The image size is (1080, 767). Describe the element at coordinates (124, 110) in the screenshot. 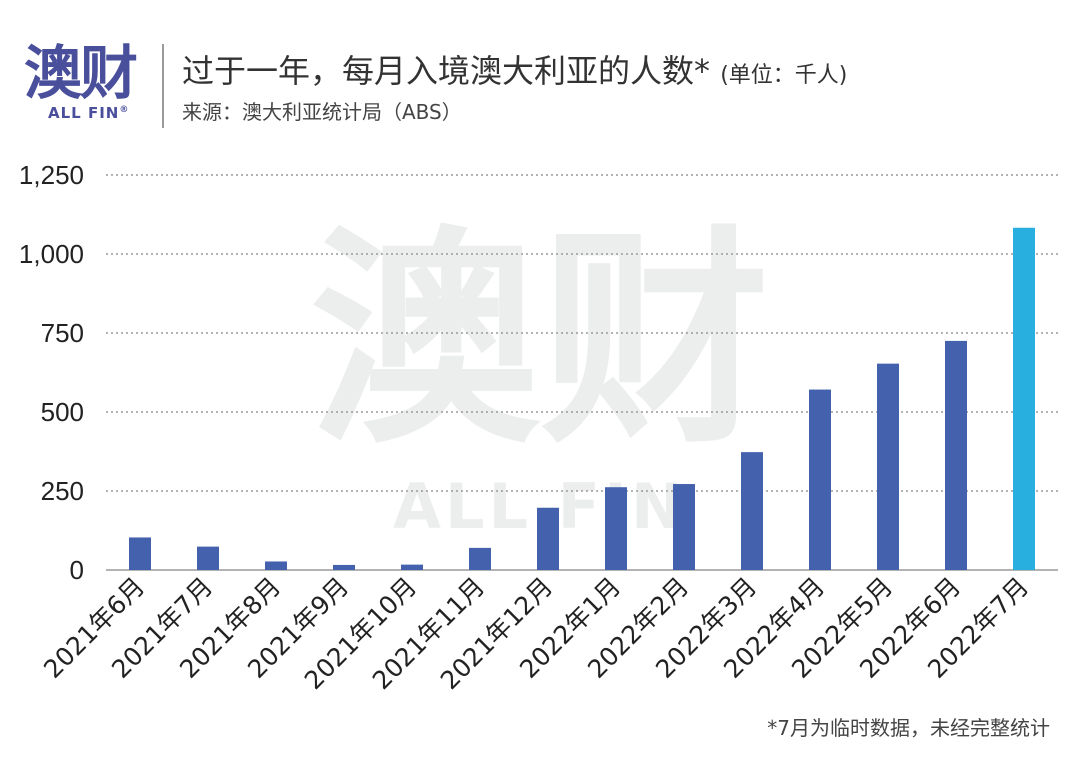

I see `registered-mark: ®` at that location.